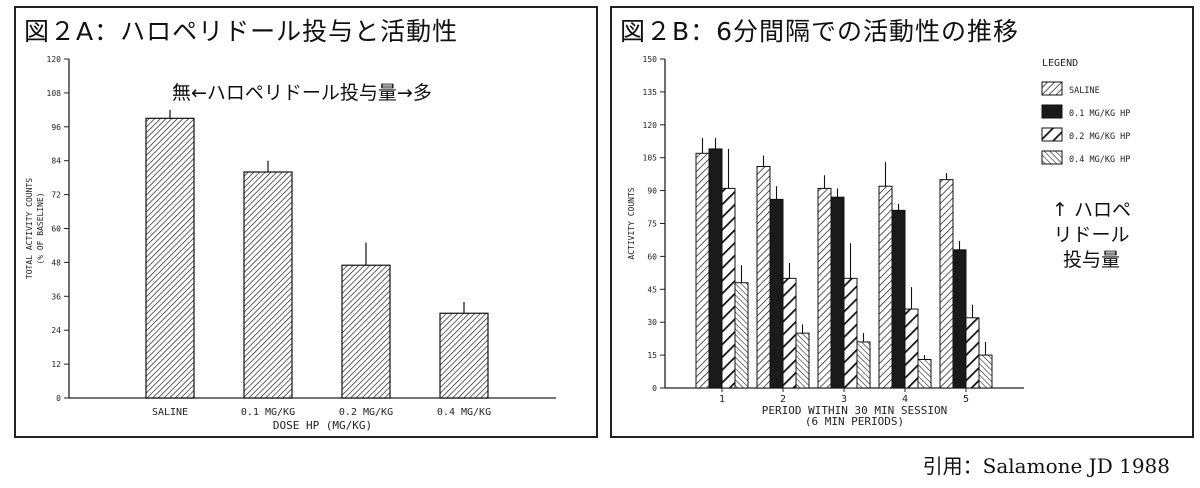 Image resolution: width=1200 pixels, height=488 pixels. I want to click on legend-title: LEGEND, so click(1060, 63).